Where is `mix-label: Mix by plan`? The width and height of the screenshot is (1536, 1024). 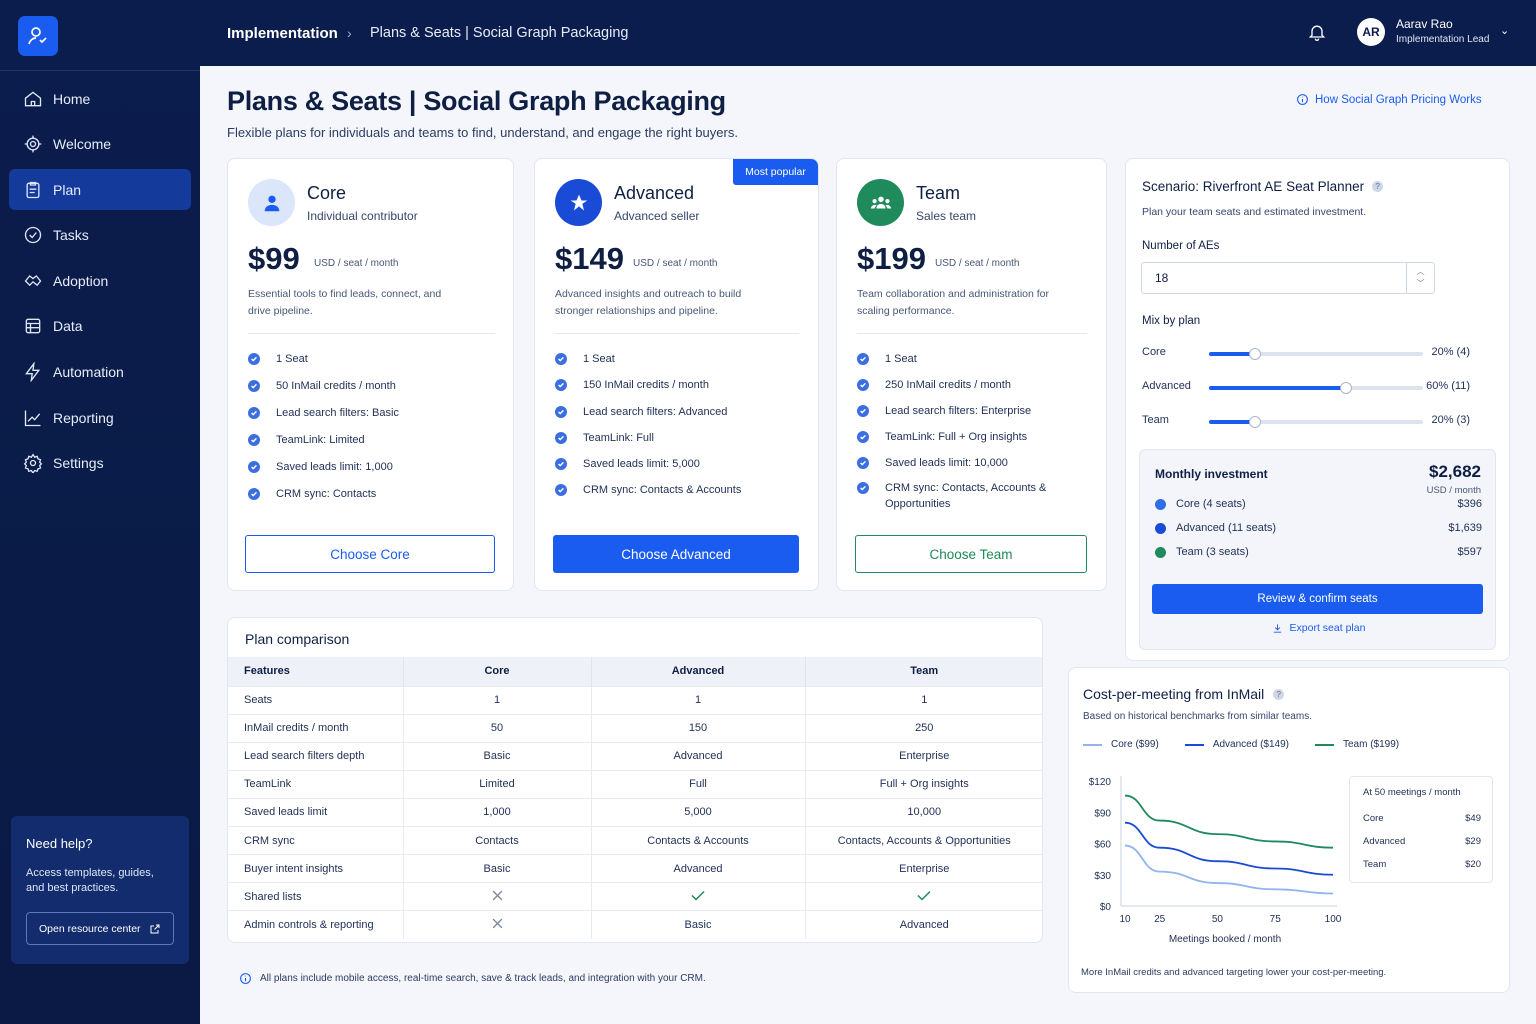 mix-label: Mix by plan is located at coordinates (1171, 321).